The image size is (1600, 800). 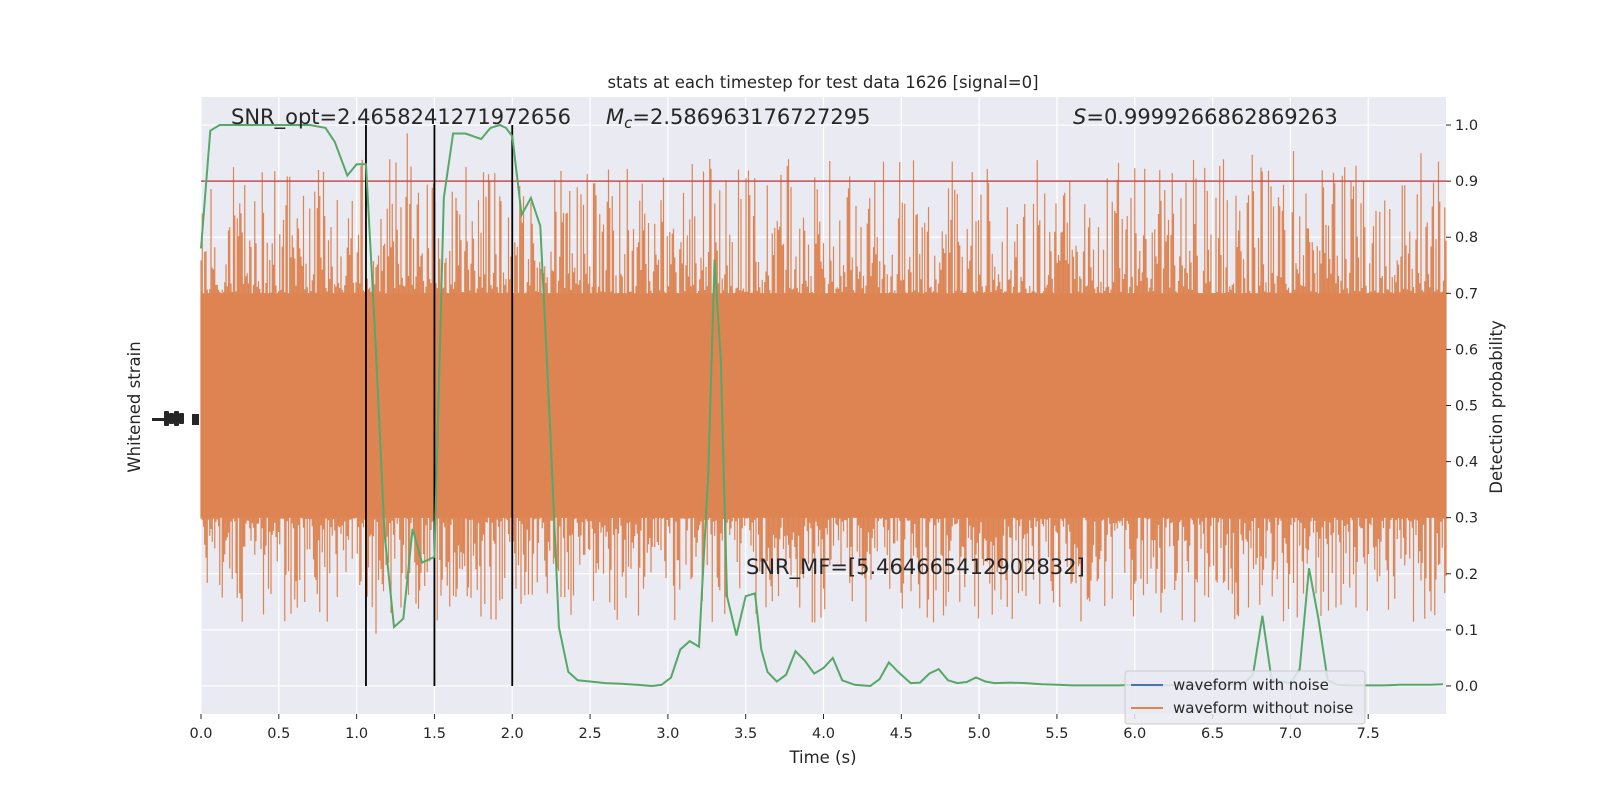 I want to click on right-y-tick-label: 0.4, so click(x=1466, y=463).